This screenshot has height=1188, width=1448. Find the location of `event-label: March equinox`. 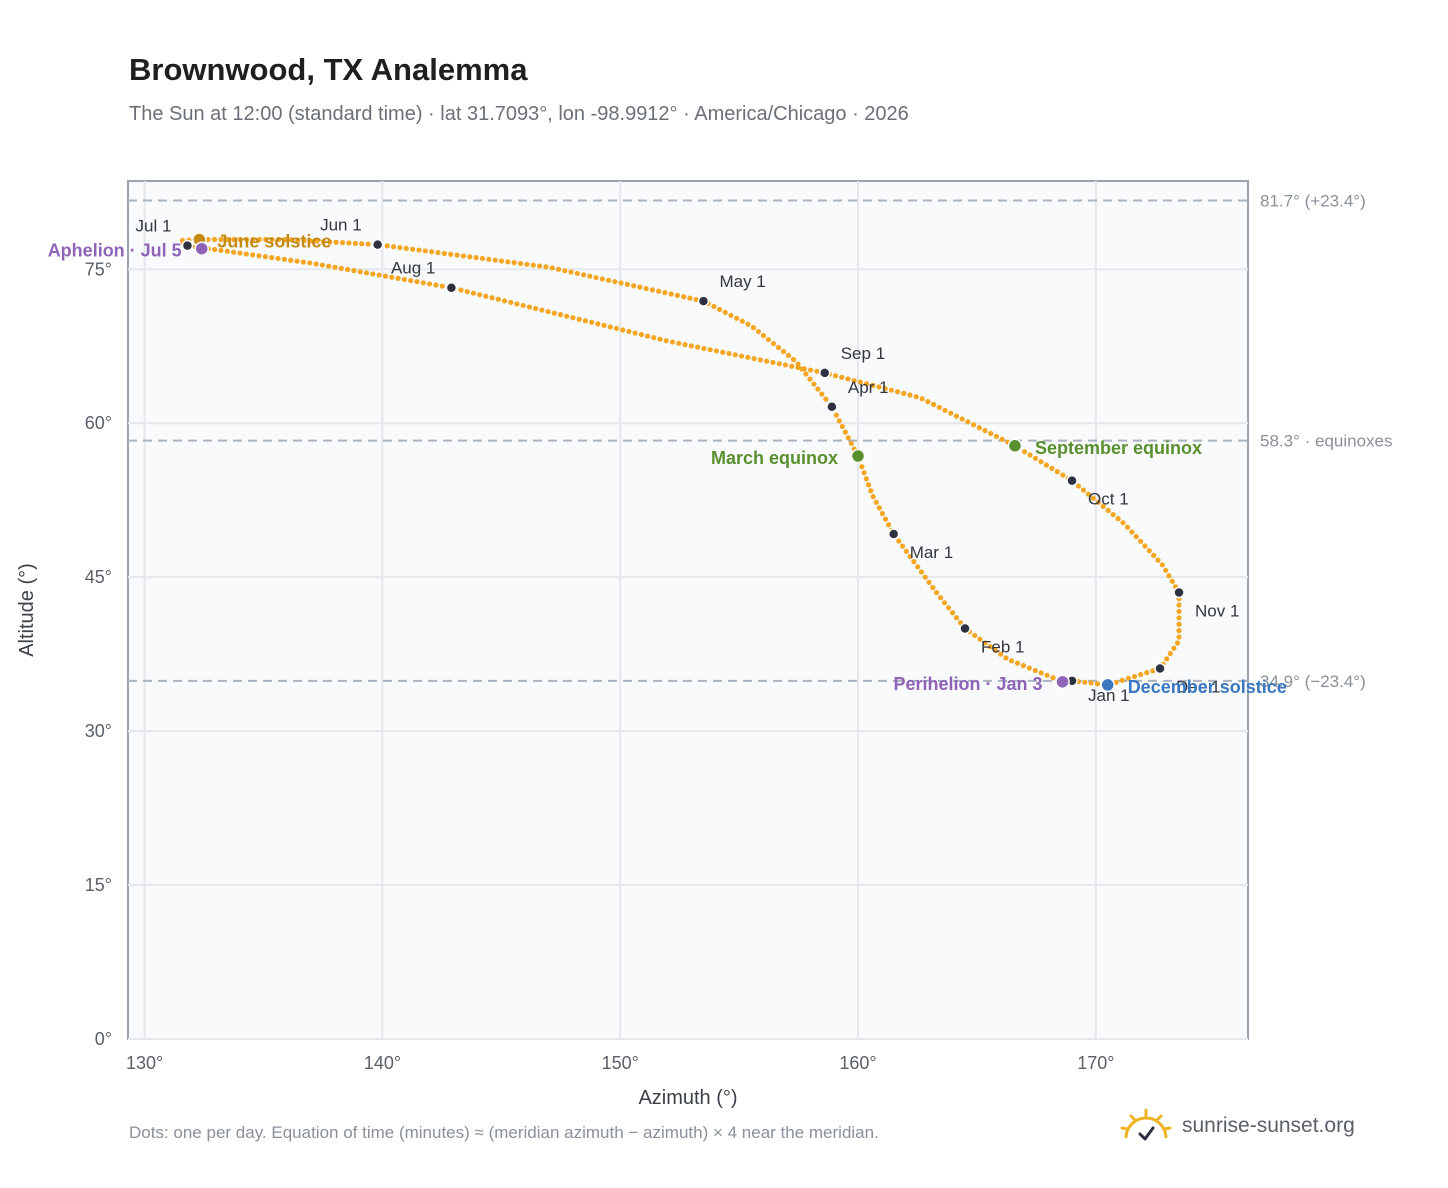

event-label: March equinox is located at coordinates (774, 458).